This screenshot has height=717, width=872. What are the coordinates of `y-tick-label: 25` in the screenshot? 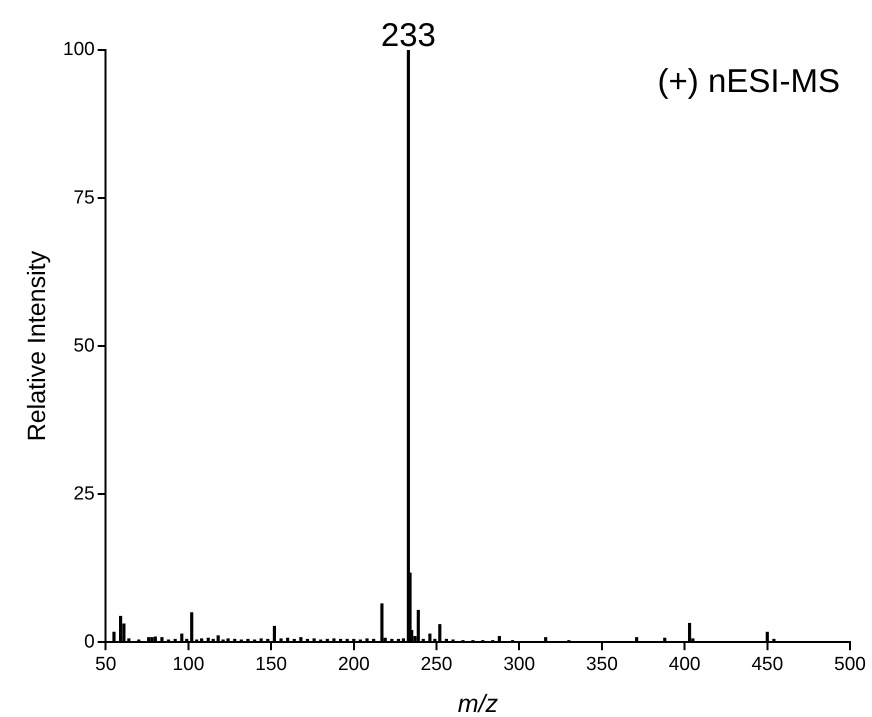 It's located at (84, 493).